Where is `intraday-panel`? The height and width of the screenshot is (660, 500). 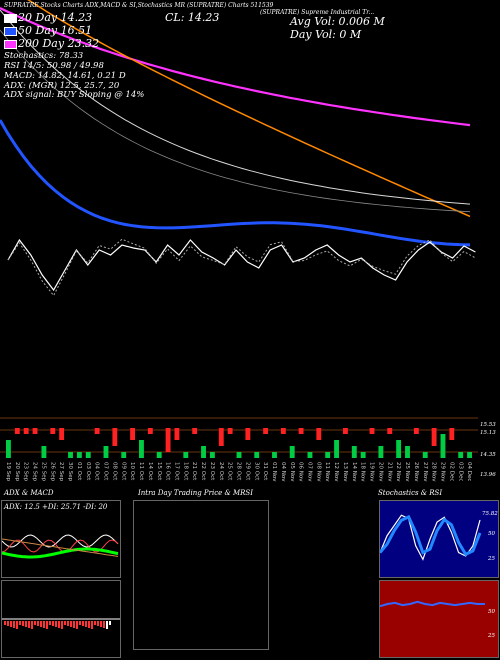 intraday-panel is located at coordinates (201, 575).